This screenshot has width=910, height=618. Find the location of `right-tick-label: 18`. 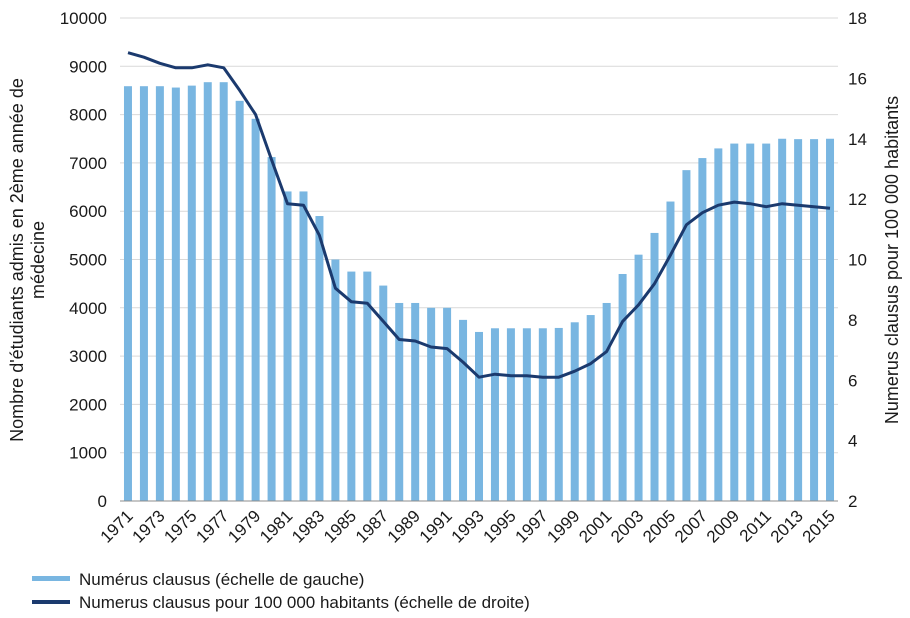

right-tick-label: 18 is located at coordinates (857, 18).